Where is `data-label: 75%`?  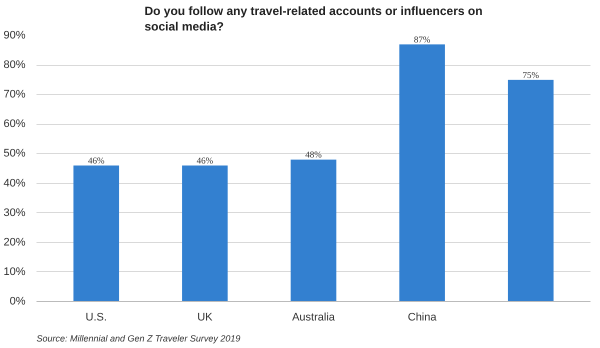 data-label: 75% is located at coordinates (531, 75).